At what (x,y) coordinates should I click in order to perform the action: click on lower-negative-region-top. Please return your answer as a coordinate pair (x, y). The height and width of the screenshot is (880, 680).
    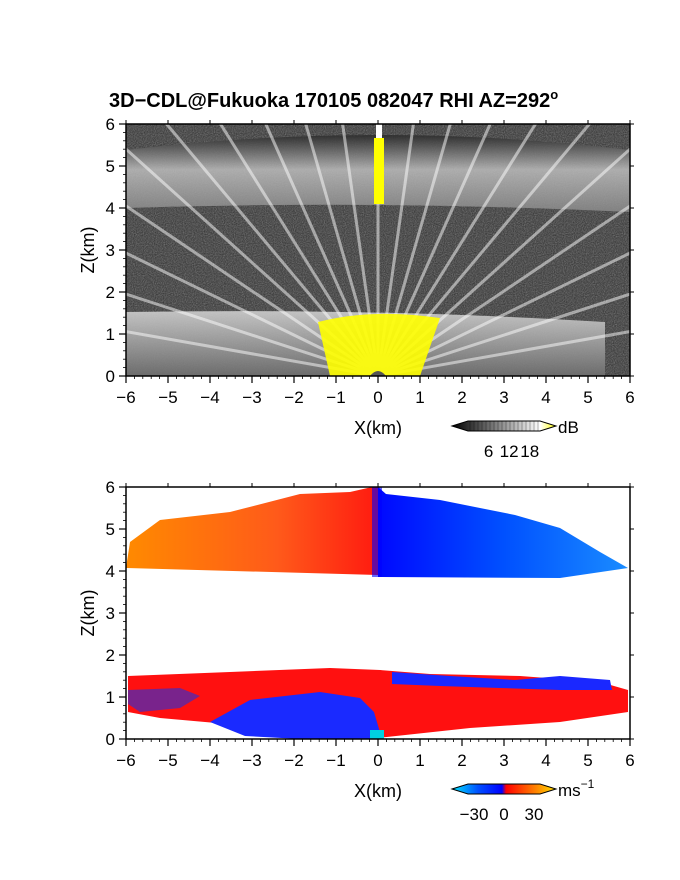
    Looking at the image, I should click on (502, 681).